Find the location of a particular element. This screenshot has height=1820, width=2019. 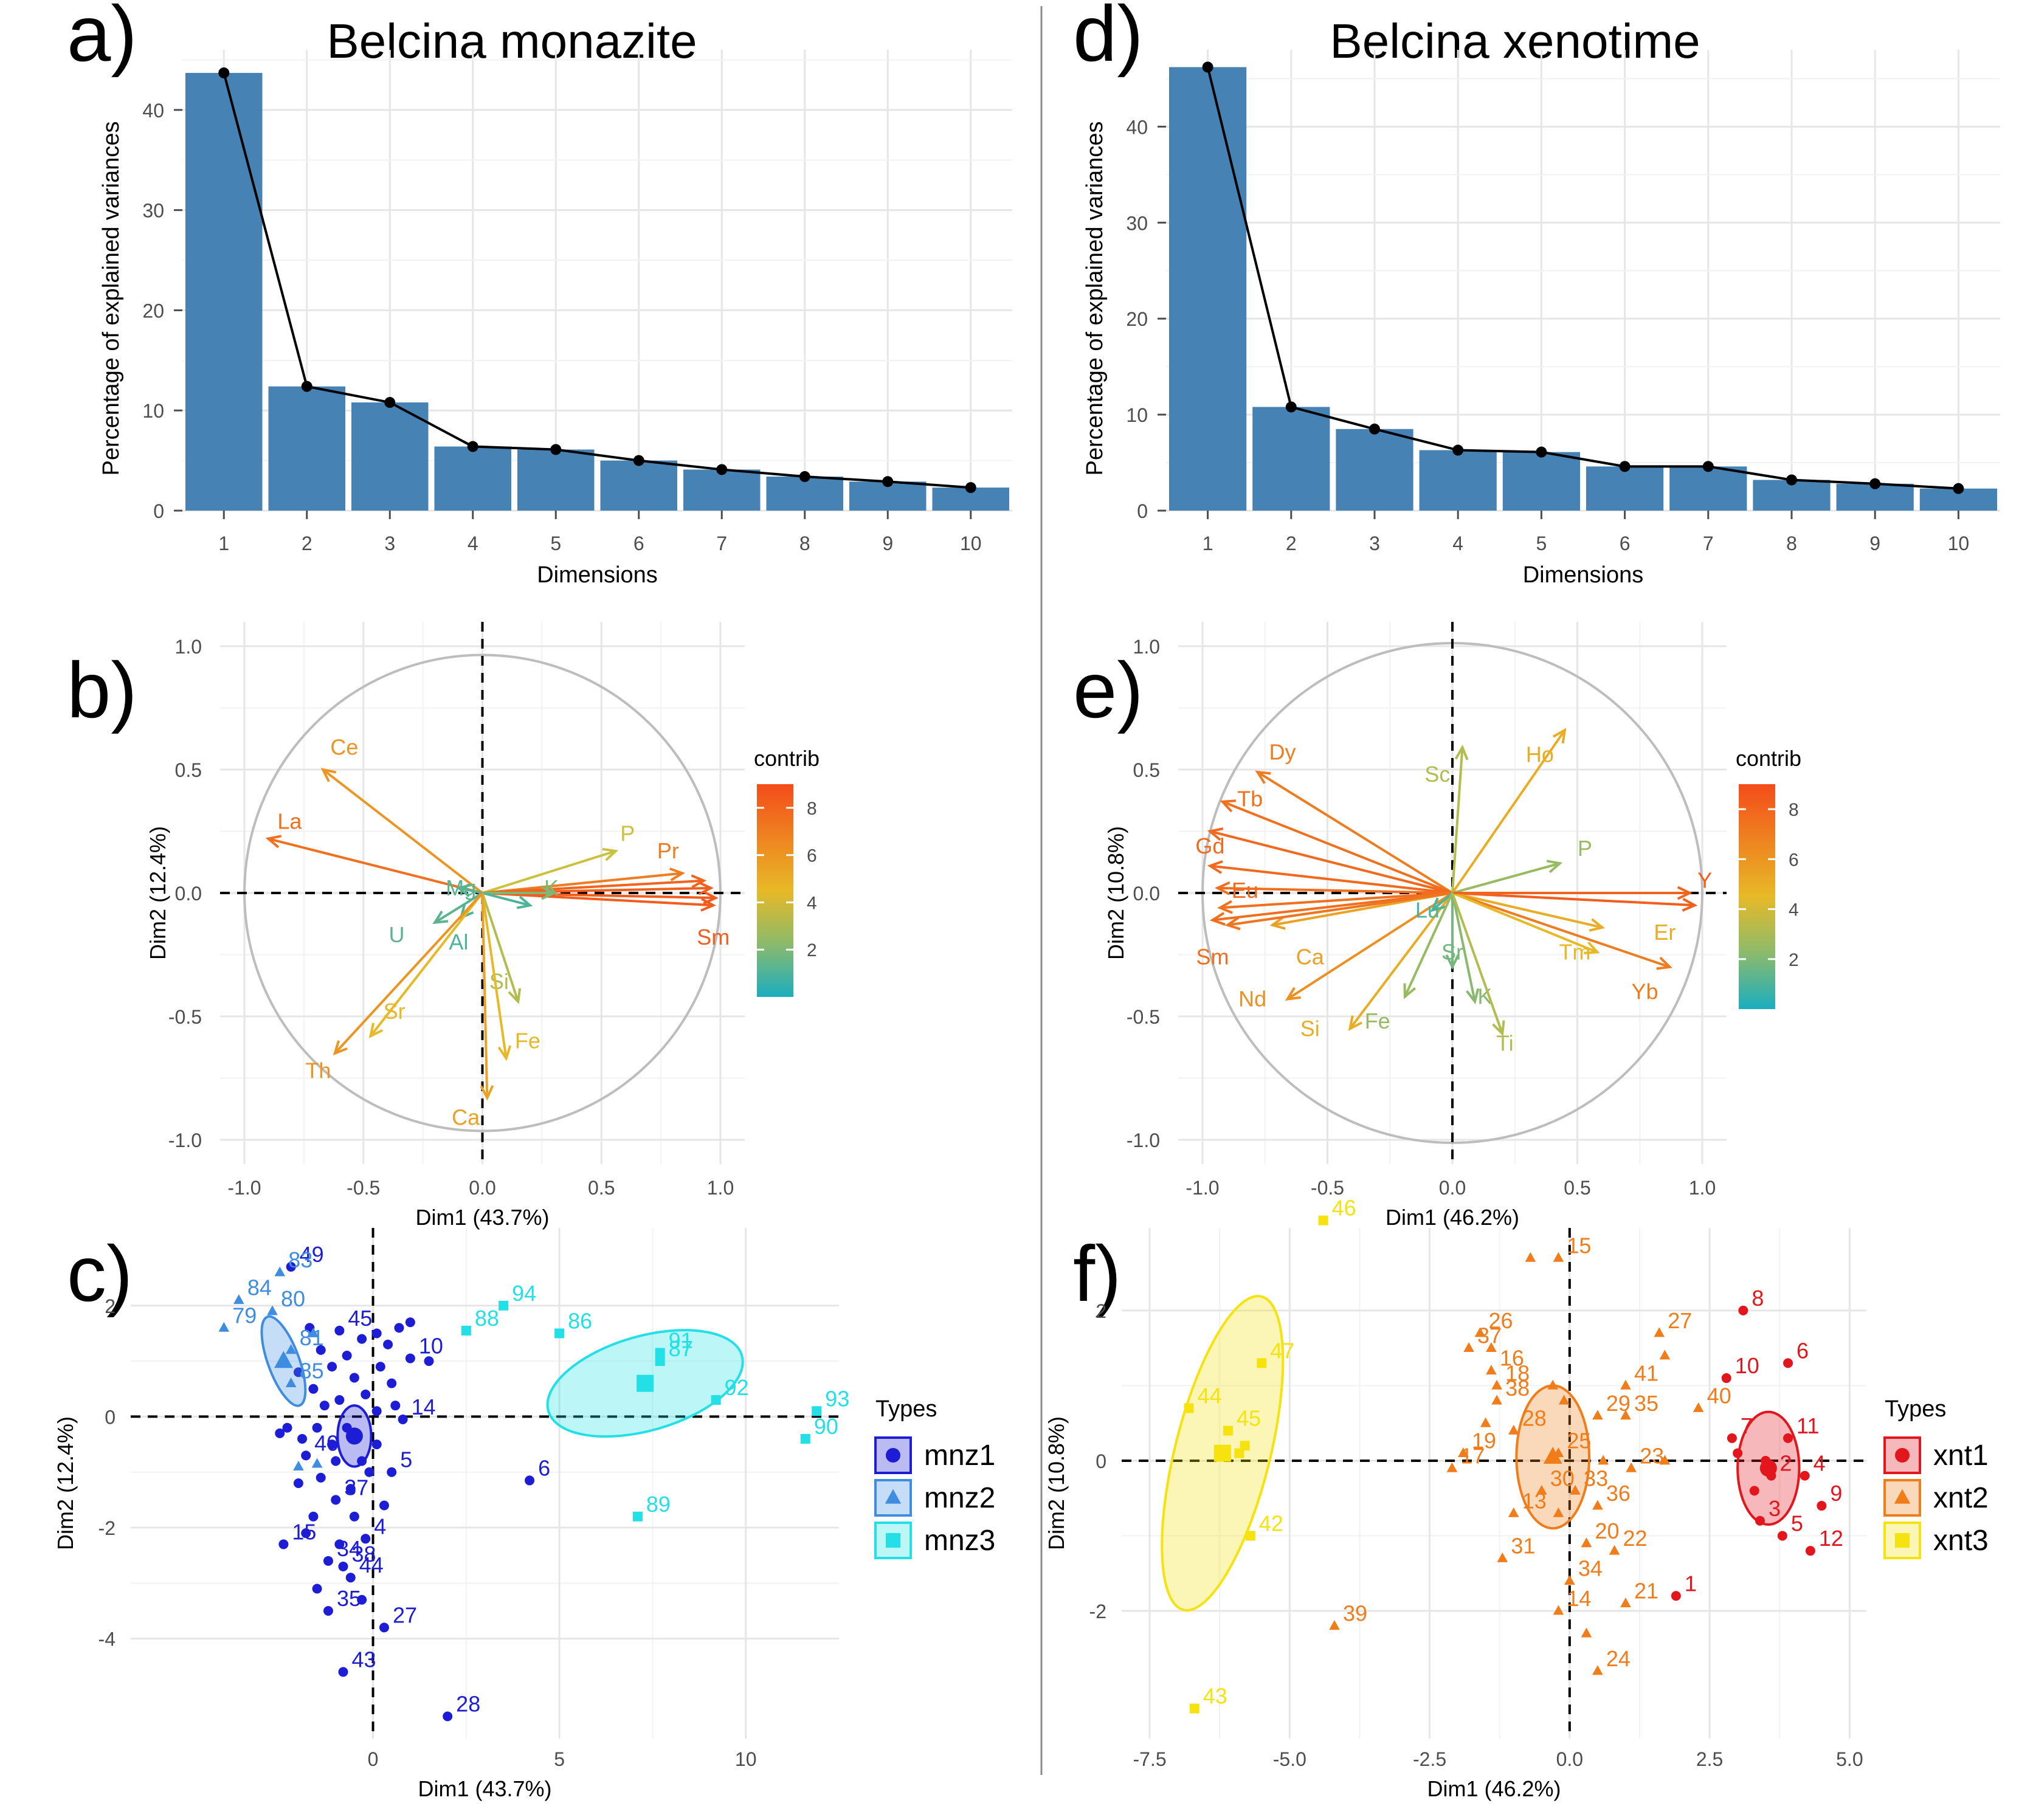

var-label-Tb: Tb is located at coordinates (1250, 799).